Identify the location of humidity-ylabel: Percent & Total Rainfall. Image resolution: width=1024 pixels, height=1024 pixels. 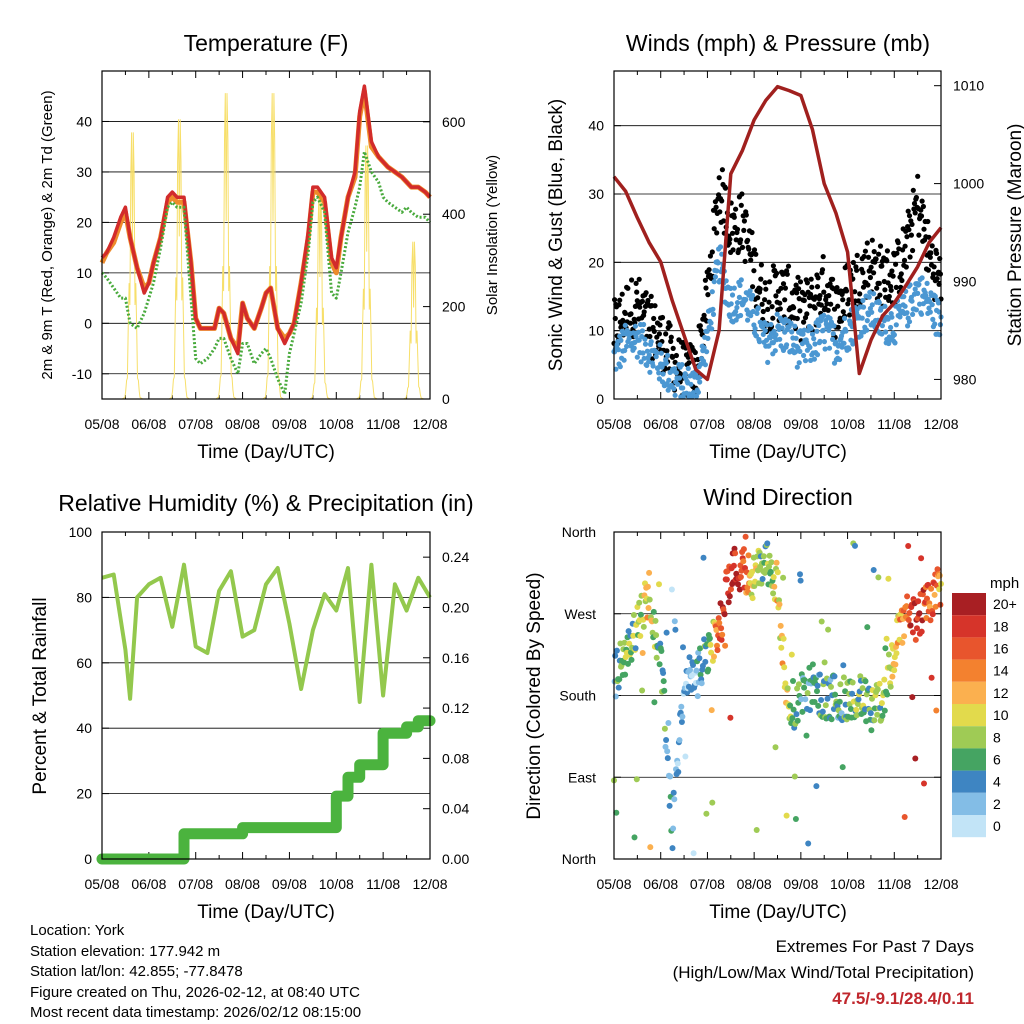
(40, 695).